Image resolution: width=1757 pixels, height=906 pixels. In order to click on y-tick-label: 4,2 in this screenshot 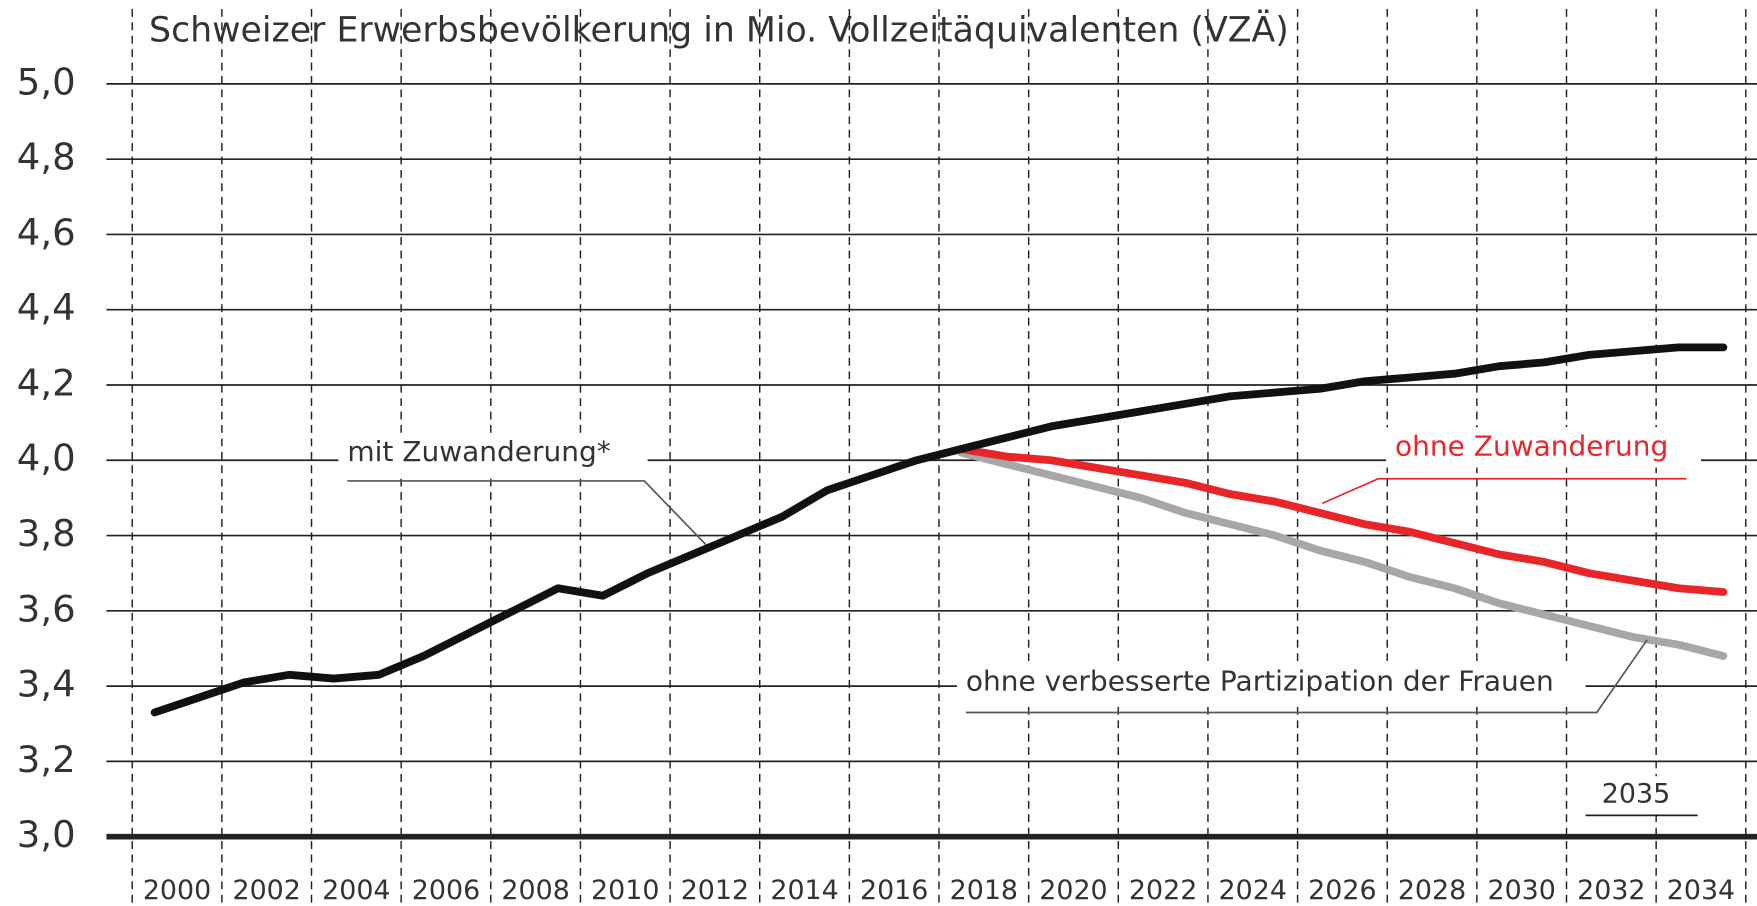, I will do `click(46, 383)`.